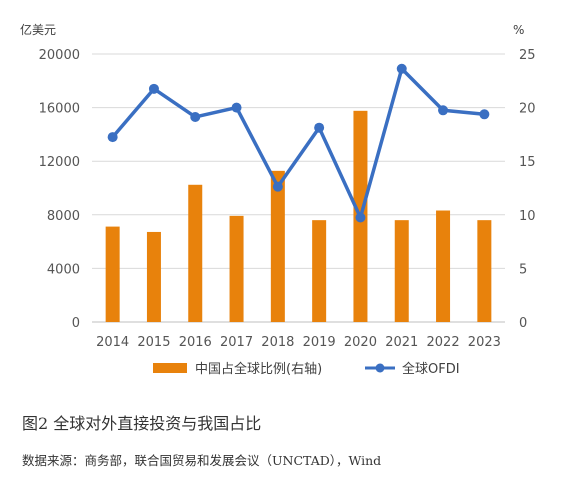  What do you see at coordinates (258, 369) in the screenshot?
I see `legend-bar-label: 中国占全球比例(右轴)` at bounding box center [258, 369].